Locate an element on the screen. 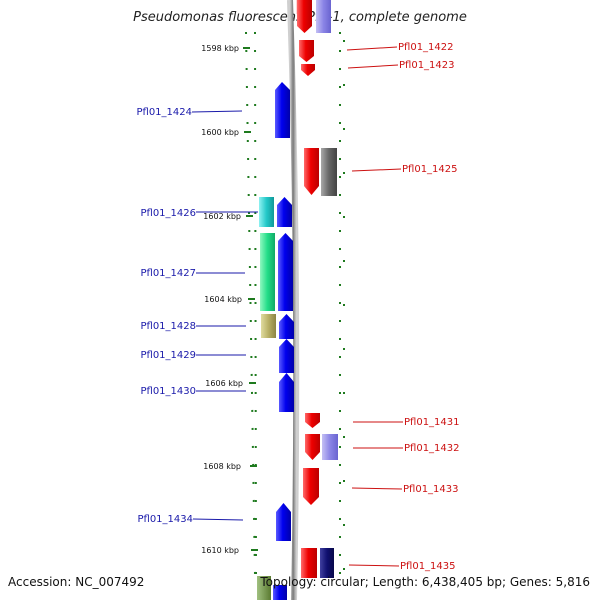  gene-label-pfl01-1429: Pfl01_1429 is located at coordinates (168, 355).